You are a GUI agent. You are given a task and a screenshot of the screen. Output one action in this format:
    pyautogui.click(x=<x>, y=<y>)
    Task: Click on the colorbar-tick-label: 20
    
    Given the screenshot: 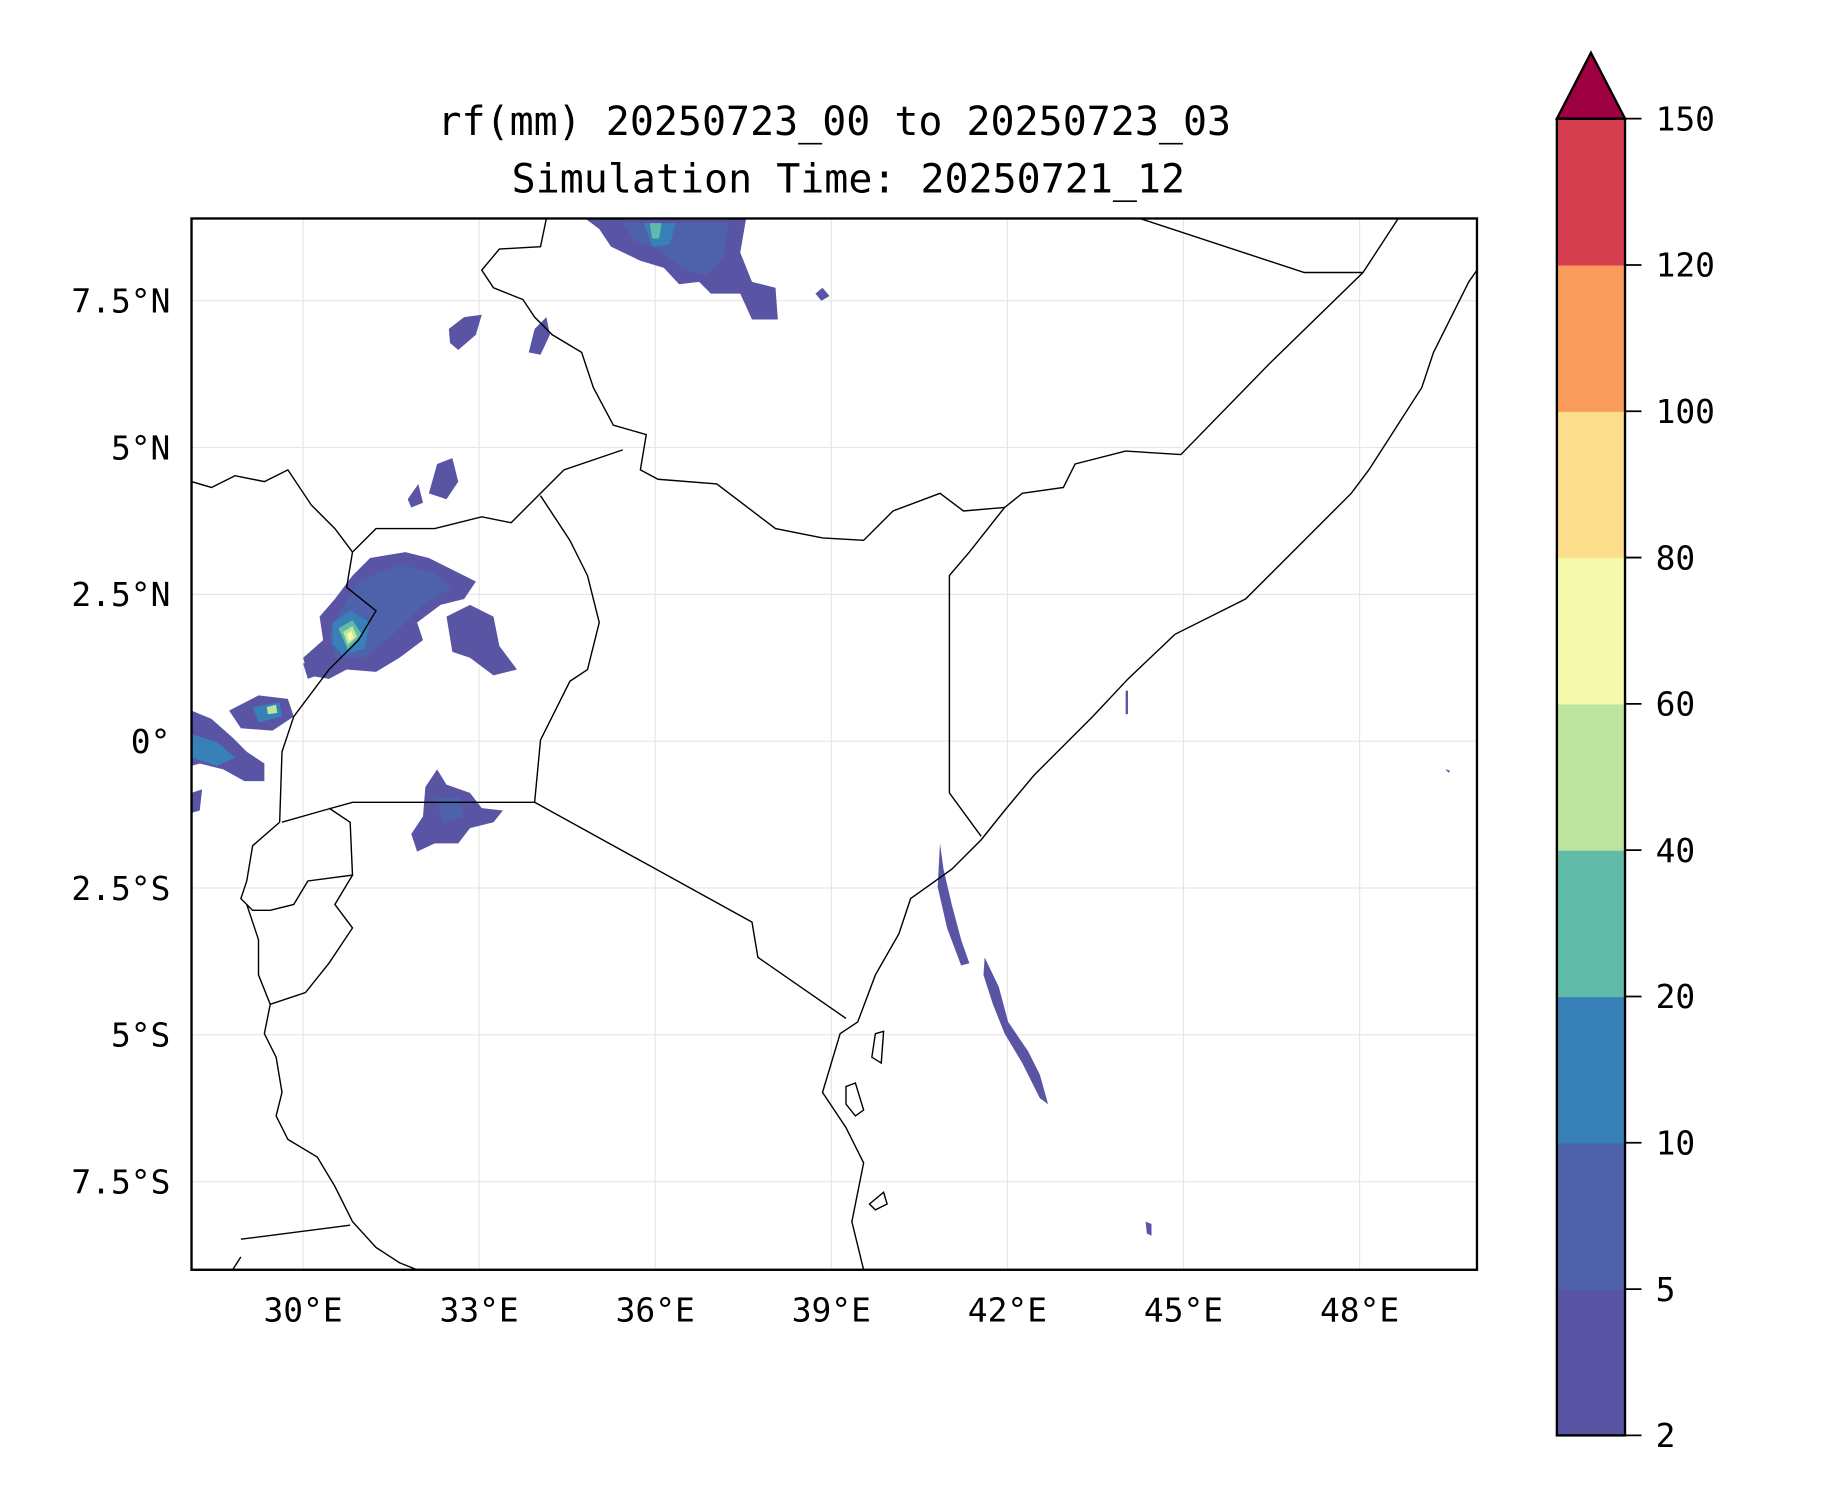 What is the action you would take?
    pyautogui.click(x=1676, y=996)
    